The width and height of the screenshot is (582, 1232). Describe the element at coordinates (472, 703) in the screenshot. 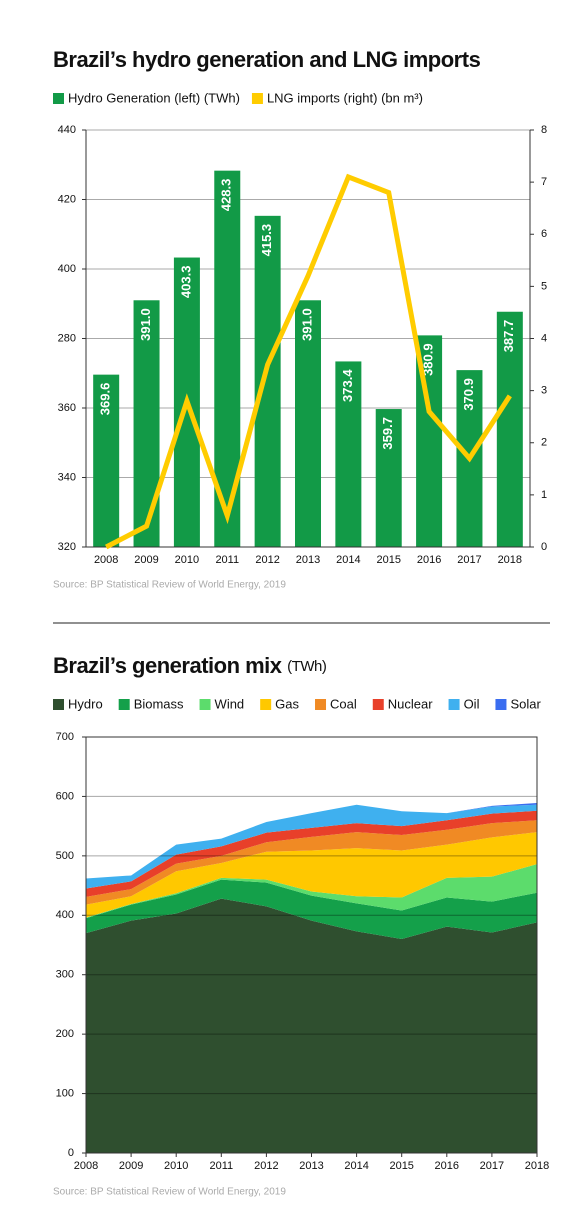

I see `legend-label: Oil` at that location.